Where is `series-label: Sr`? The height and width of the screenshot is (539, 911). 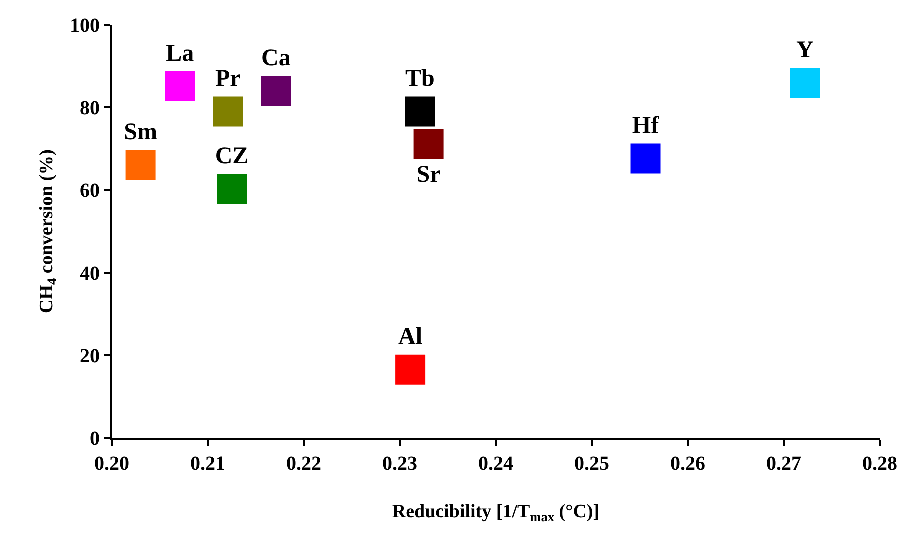 series-label: Sr is located at coordinates (429, 175).